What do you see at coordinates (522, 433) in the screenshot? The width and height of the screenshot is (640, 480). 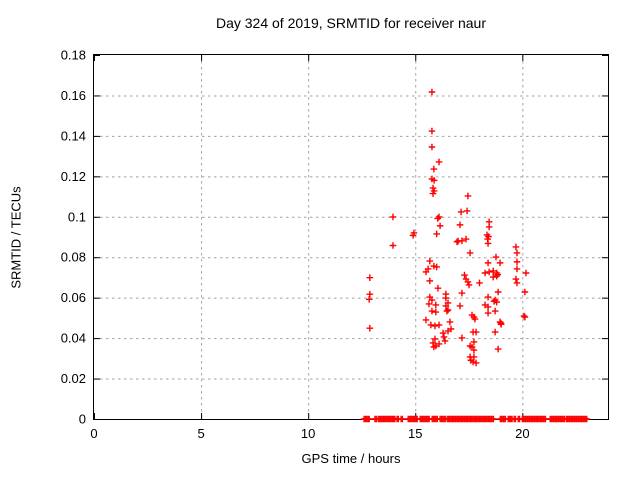 I see `x-tick-label: 20` at bounding box center [522, 433].